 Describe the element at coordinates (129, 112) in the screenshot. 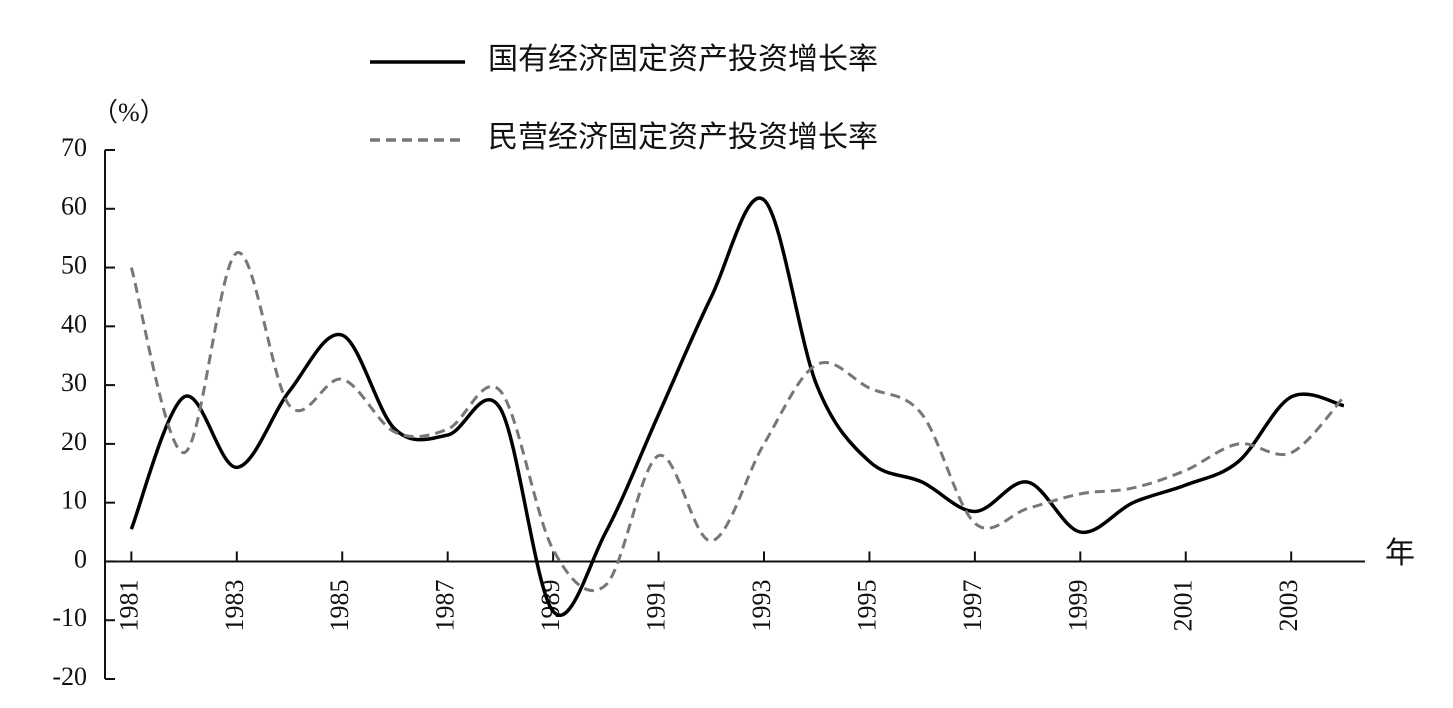

I see `y-axis-label: （%）` at that location.